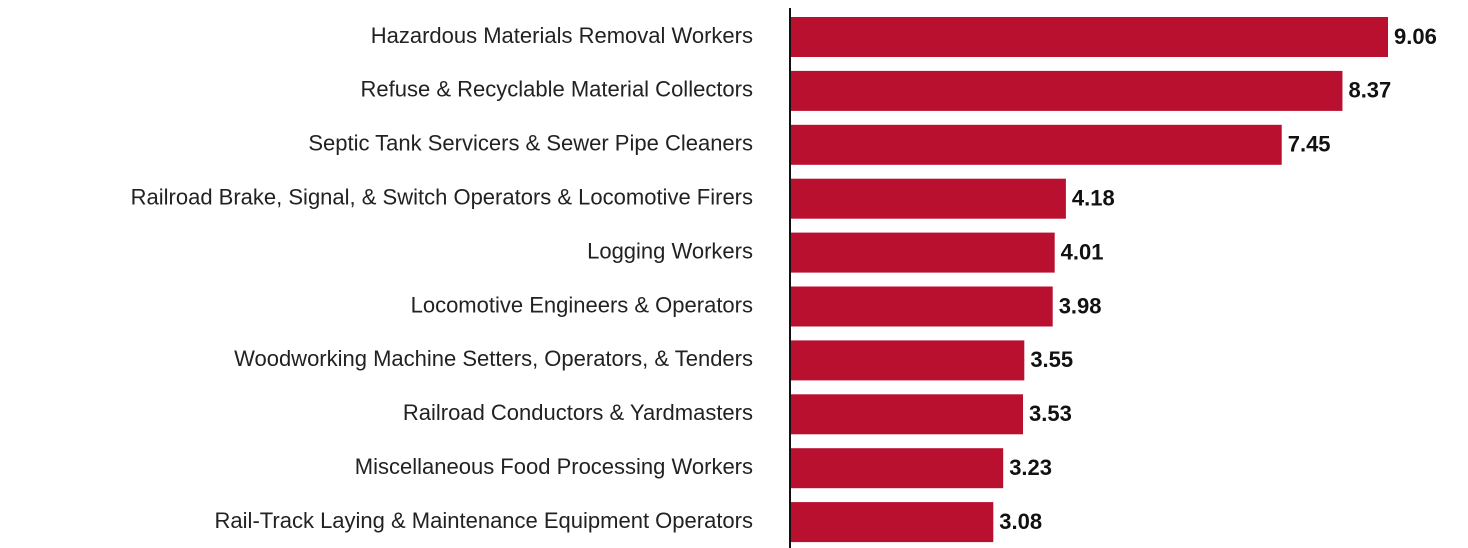 The height and width of the screenshot is (548, 1468). I want to click on value-label: 9.06, so click(1415, 36).